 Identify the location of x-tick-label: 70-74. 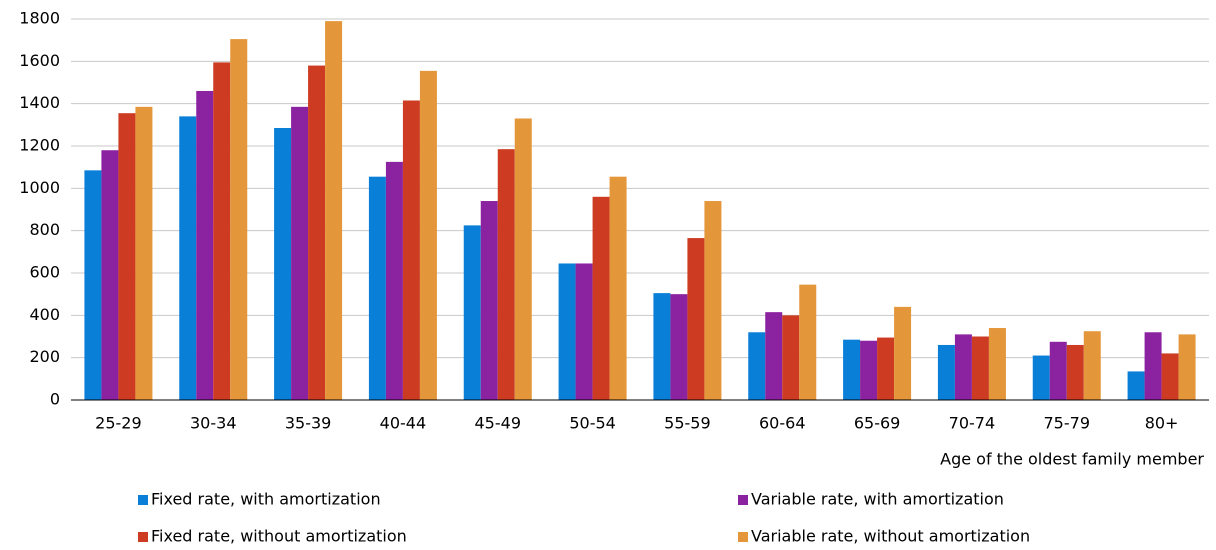
(972, 423).